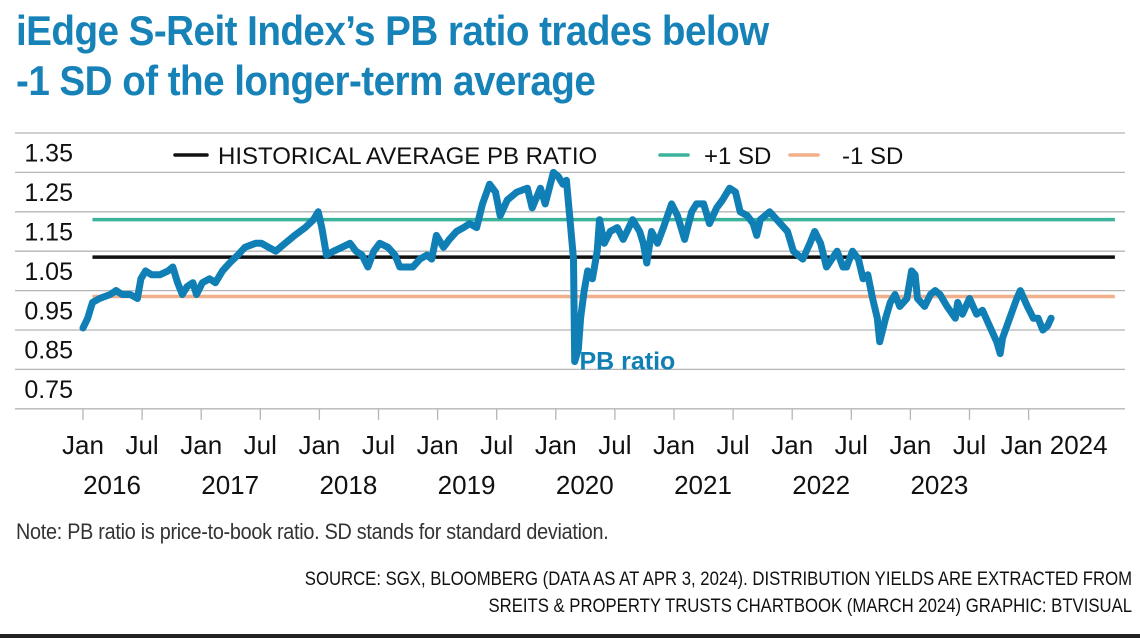 The height and width of the screenshot is (638, 1140). What do you see at coordinates (230, 485) in the screenshot?
I see `x-year-label: 2017` at bounding box center [230, 485].